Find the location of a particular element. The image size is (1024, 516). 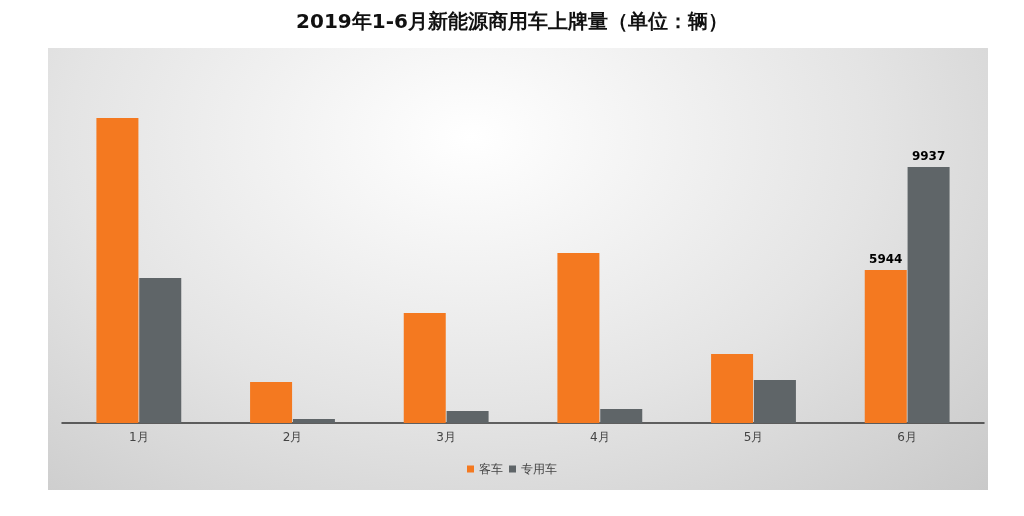

legend-label: 专用车 is located at coordinates (539, 469).